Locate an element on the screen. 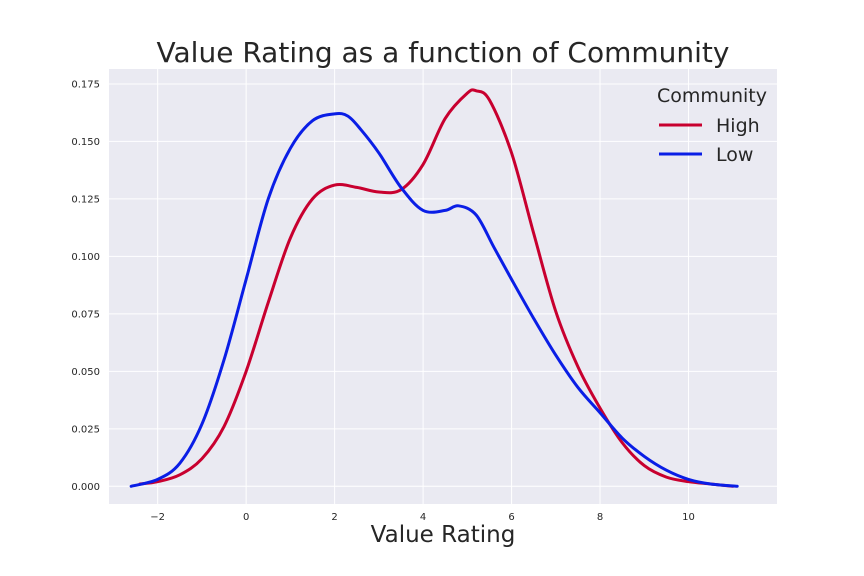 The width and height of the screenshot is (864, 576). x-tick-label: 0 is located at coordinates (246, 517).